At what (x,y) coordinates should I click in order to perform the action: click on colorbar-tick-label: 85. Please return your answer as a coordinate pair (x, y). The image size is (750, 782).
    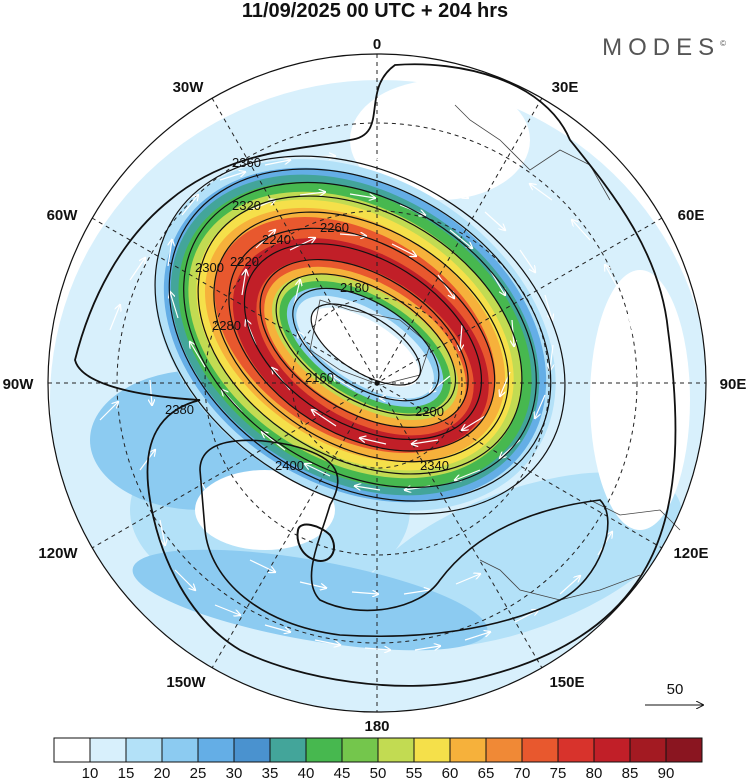
    Looking at the image, I should click on (630, 773).